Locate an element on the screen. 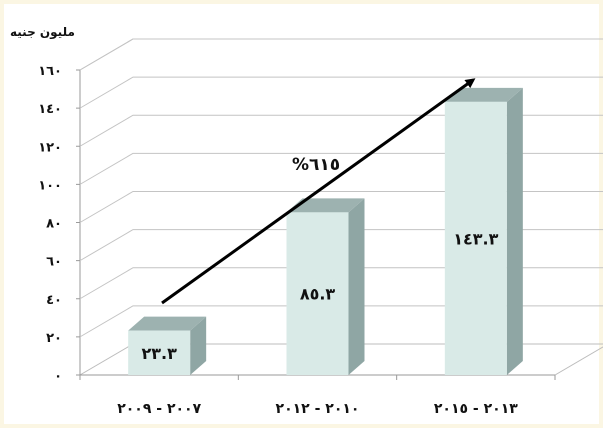 This screenshot has height=428, width=603. growth-annotation: %٦١٥ is located at coordinates (316, 165).